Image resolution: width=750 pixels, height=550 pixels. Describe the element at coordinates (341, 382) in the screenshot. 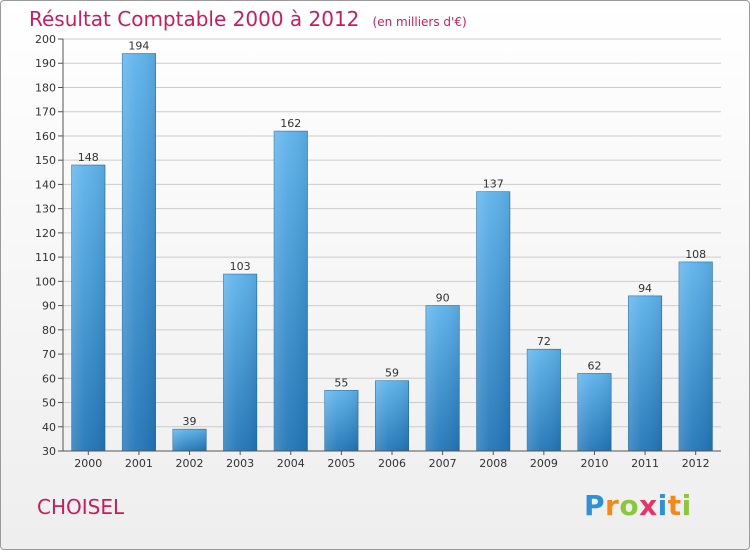

I see `value-label: 55` at that location.